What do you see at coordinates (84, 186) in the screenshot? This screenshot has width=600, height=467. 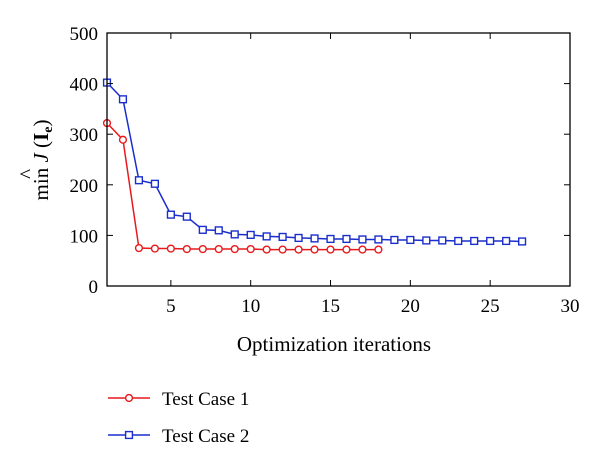 I see `y-tick-label: 200` at bounding box center [84, 186].